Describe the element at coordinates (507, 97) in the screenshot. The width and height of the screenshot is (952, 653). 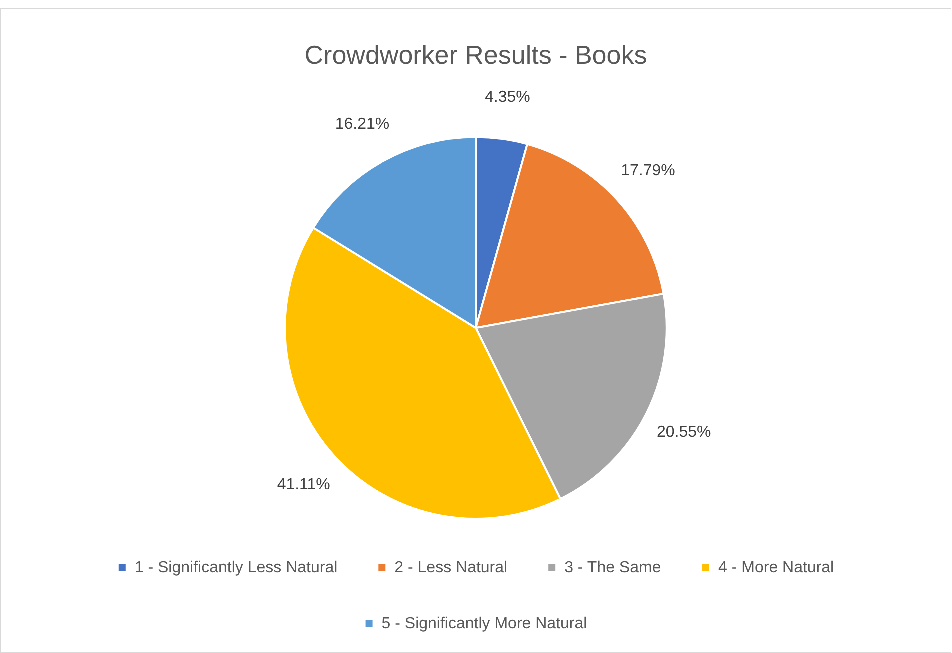
I see `data-label: 4.35%` at that location.